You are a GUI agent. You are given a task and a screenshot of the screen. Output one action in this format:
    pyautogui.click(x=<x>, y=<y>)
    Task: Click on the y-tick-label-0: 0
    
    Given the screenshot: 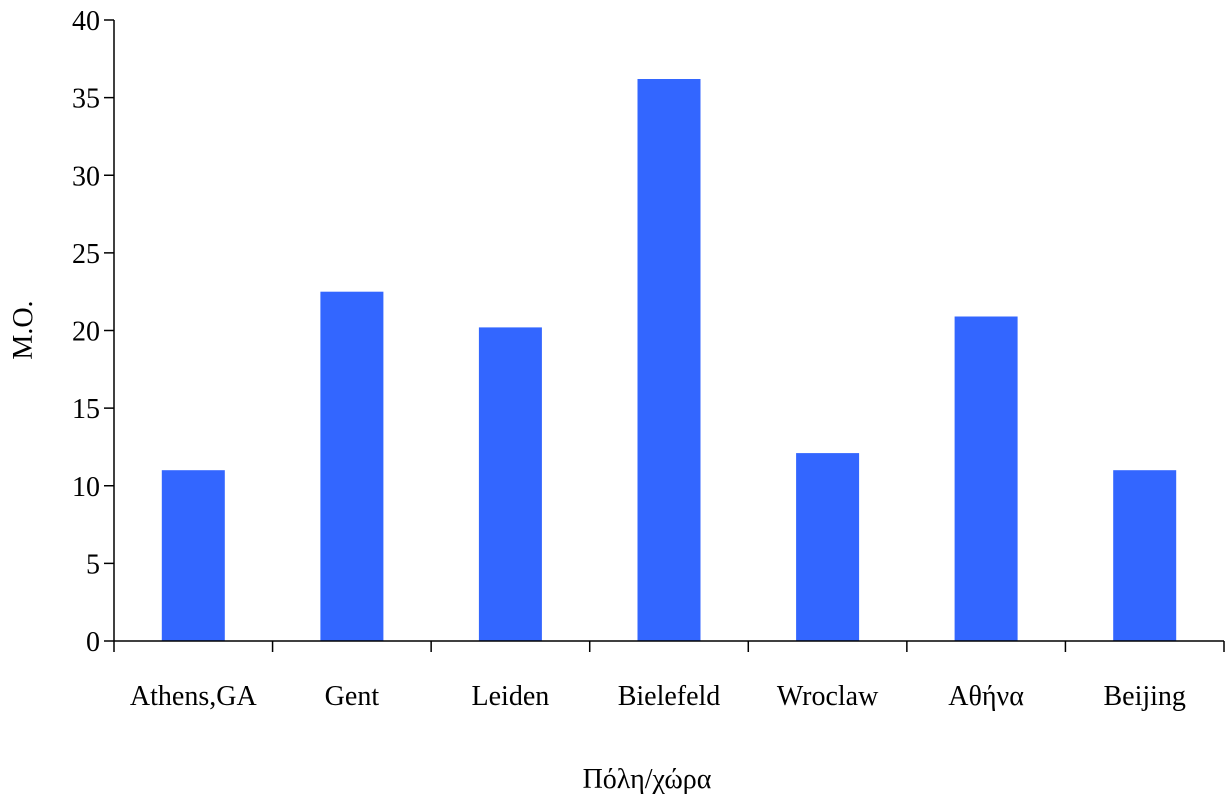 What is the action you would take?
    pyautogui.click(x=93, y=642)
    